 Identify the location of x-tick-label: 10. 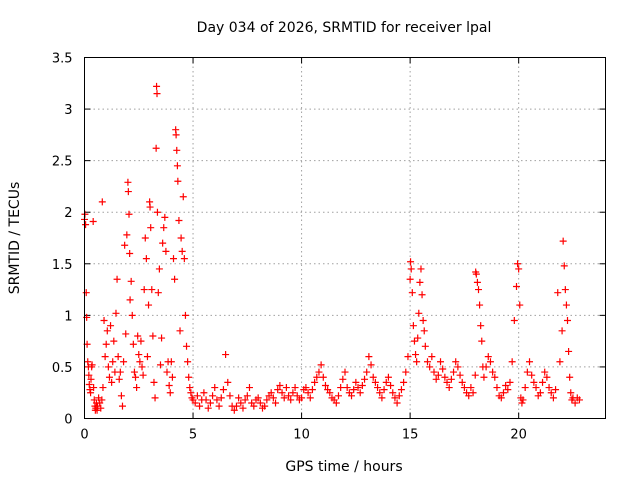
(301, 435).